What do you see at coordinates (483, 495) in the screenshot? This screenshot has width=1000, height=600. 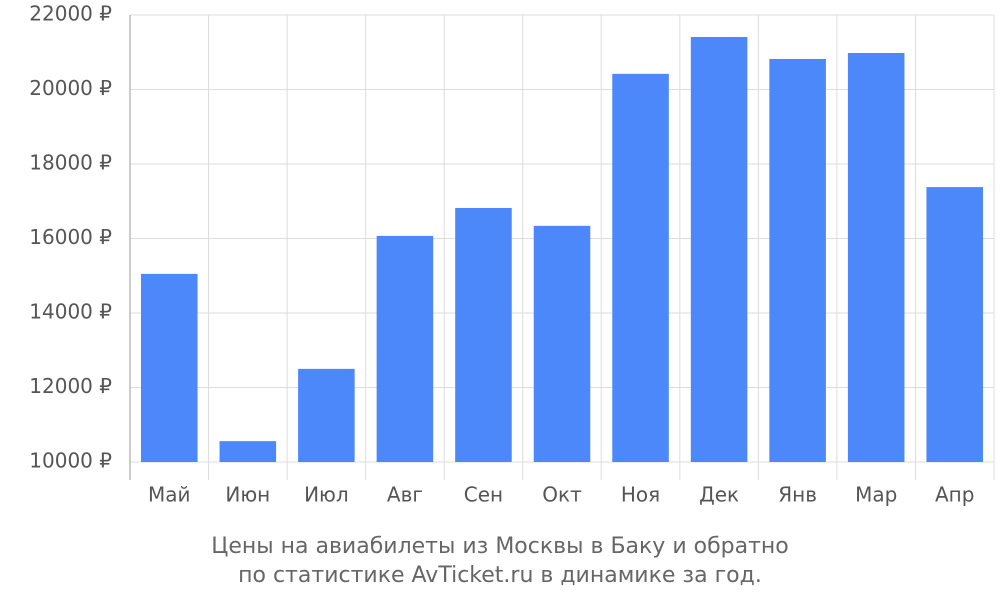 I see `x-tick-label: Сен` at bounding box center [483, 495].